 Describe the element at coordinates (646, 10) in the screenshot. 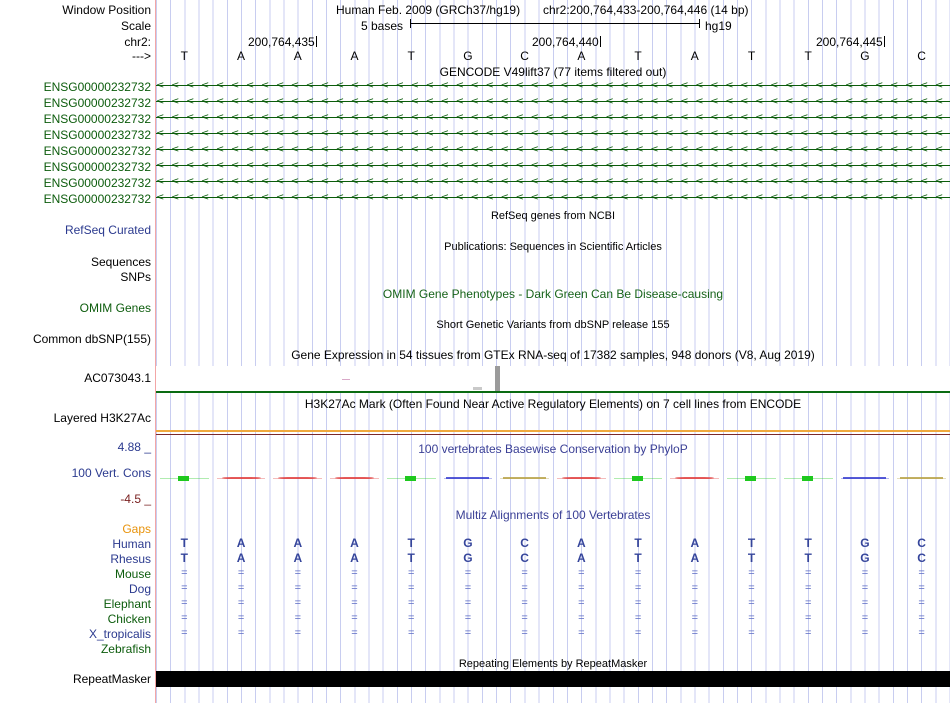

I see `position-text: chr2:200,764,433-200,764,446 (14 bp)` at that location.